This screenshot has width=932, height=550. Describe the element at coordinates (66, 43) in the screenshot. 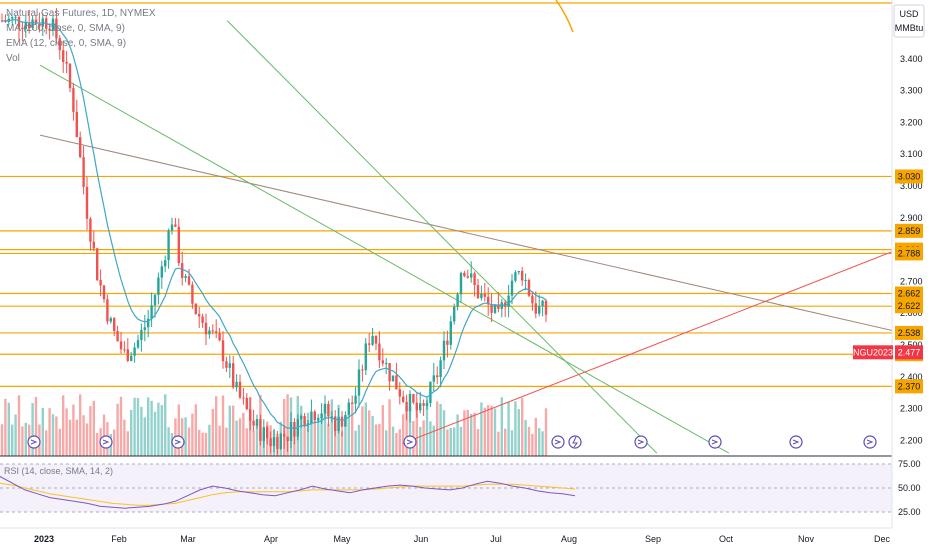

I see `legend-ema: EMA (12, close, 0, SMA, 9)` at that location.